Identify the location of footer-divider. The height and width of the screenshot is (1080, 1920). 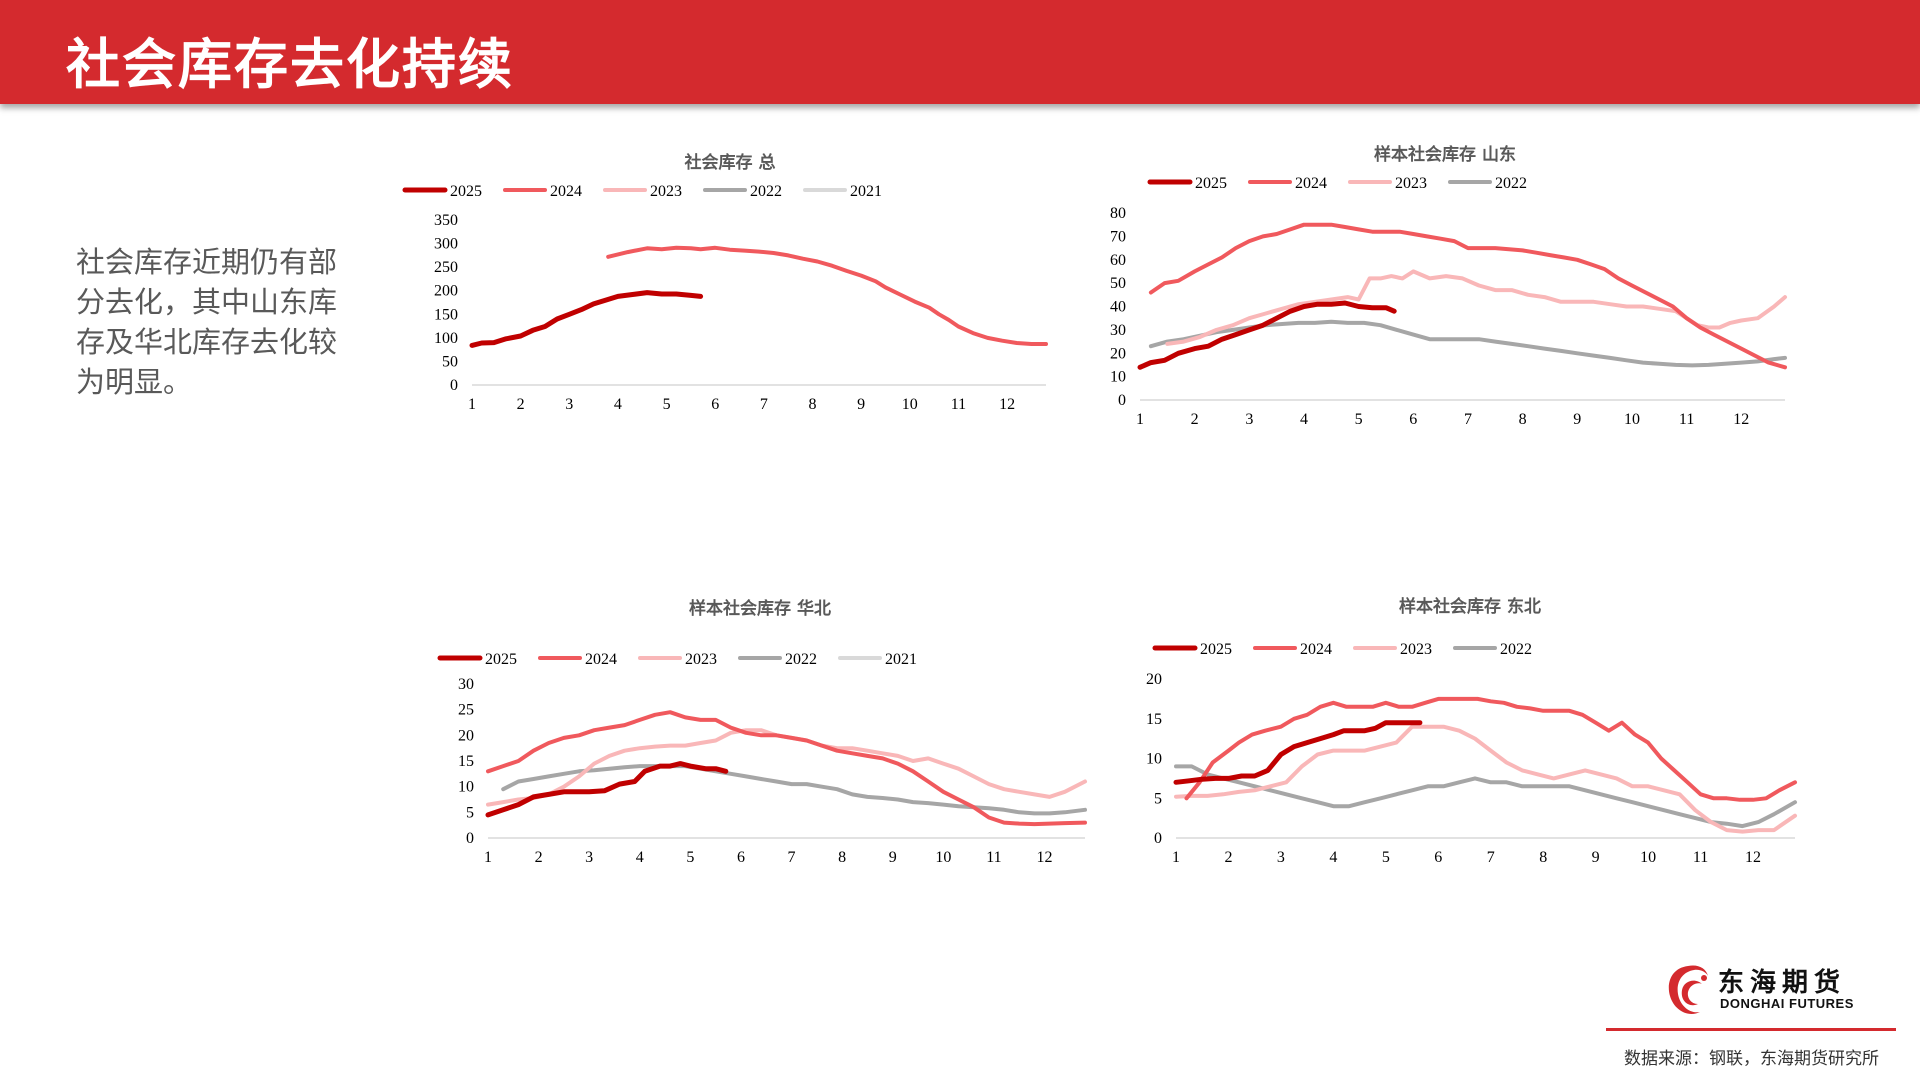
(1751, 1029).